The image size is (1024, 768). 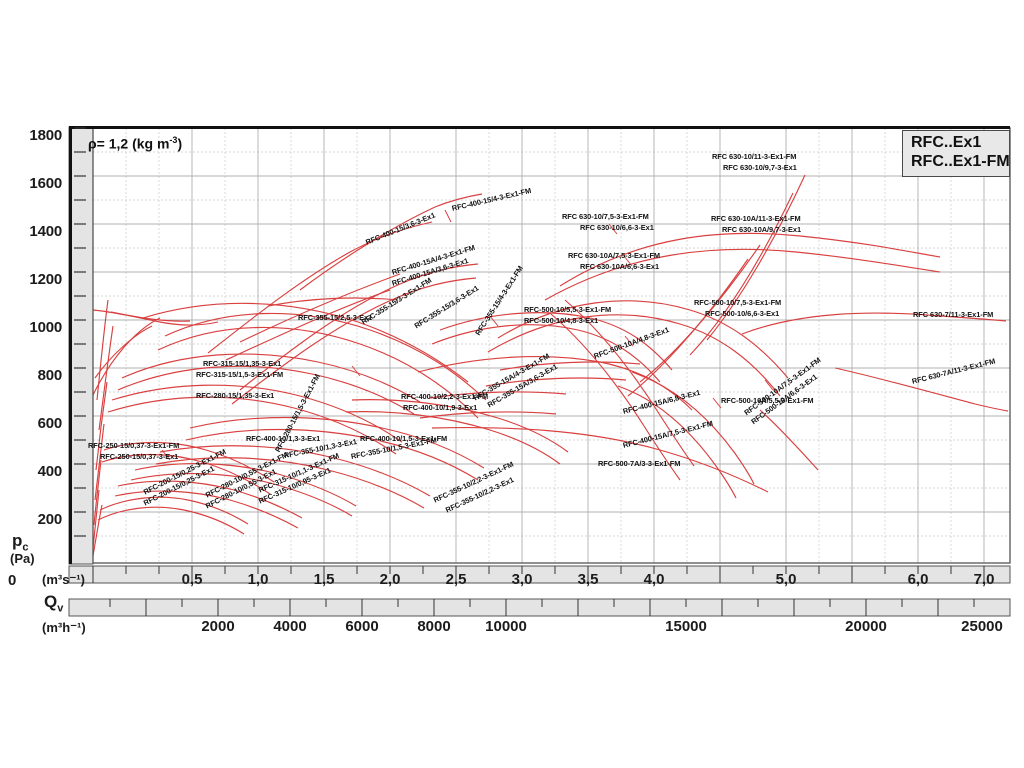 I want to click on x-tick-0-5: 0,5, so click(x=192, y=579).